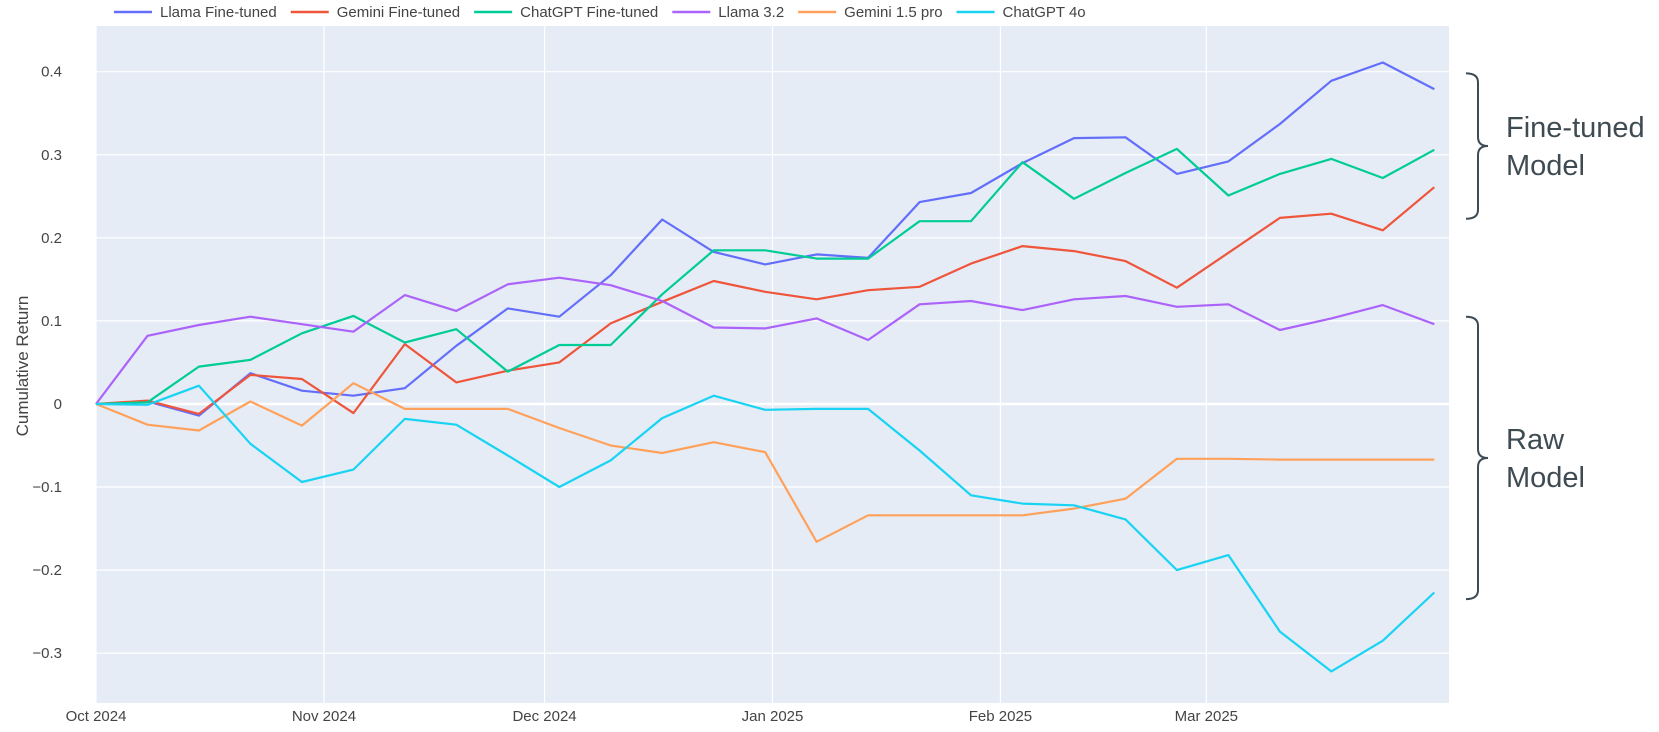 This screenshot has width=1659, height=732. What do you see at coordinates (51, 238) in the screenshot?
I see `y-tick-label: 0.2` at bounding box center [51, 238].